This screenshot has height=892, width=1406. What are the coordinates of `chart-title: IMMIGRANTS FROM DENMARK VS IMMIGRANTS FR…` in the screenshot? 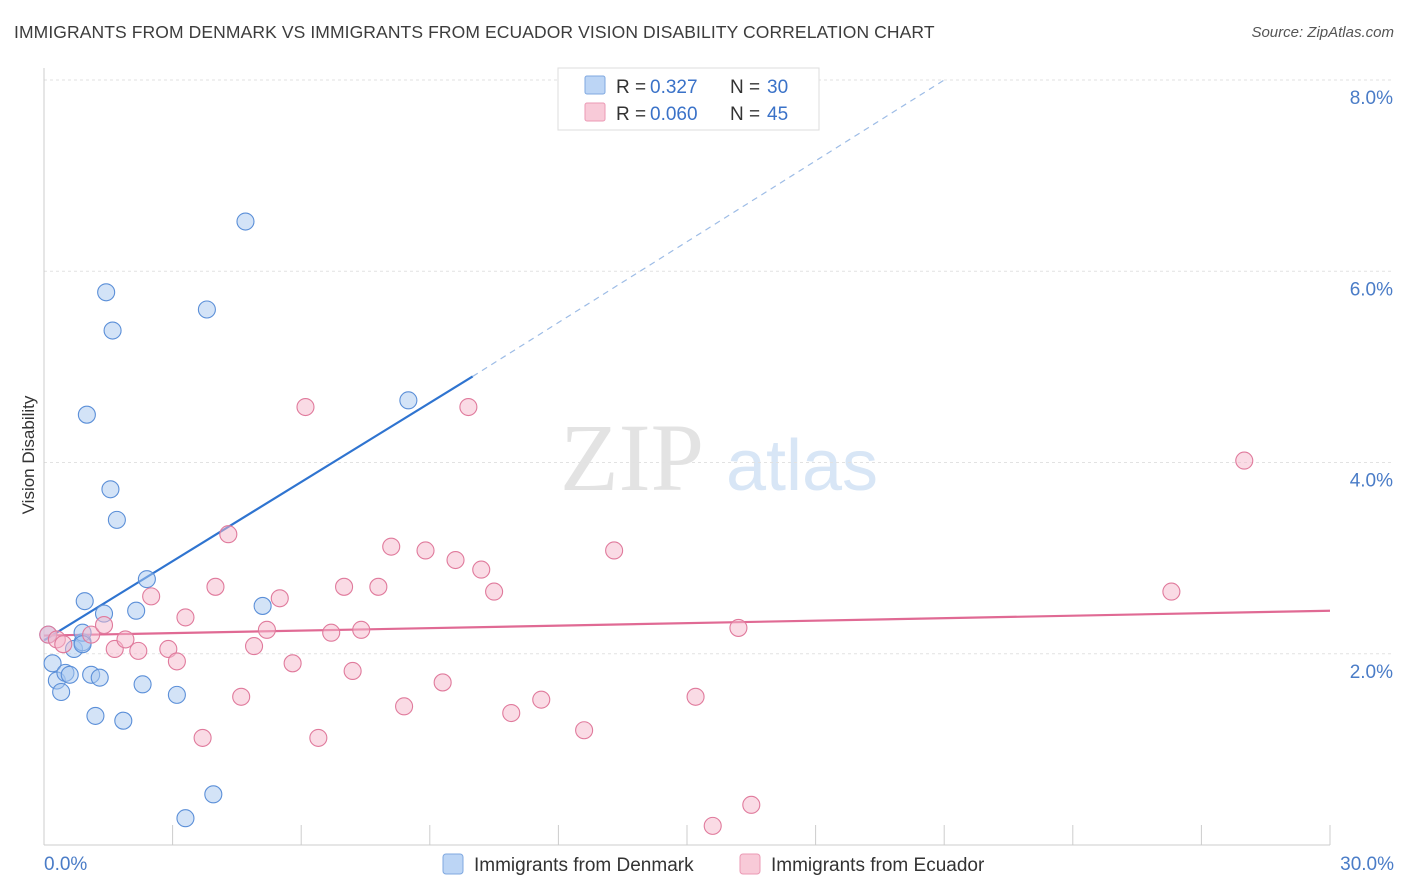 It's located at (474, 32).